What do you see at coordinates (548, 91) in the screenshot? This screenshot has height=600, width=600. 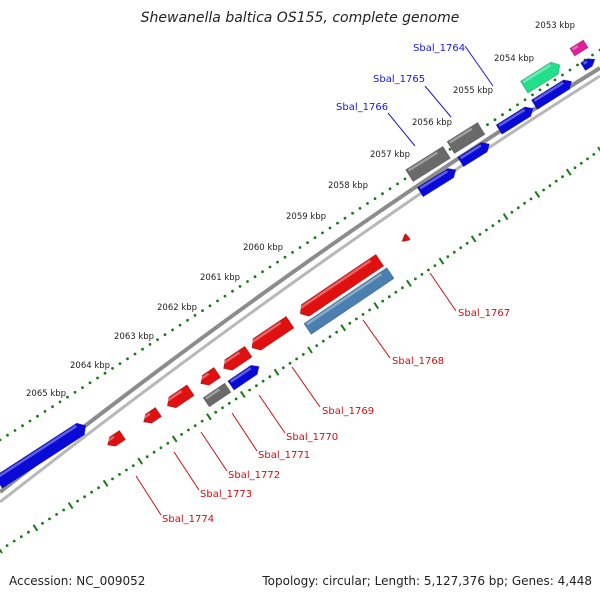 I see `gene-forward-b-sheen` at bounding box center [548, 91].